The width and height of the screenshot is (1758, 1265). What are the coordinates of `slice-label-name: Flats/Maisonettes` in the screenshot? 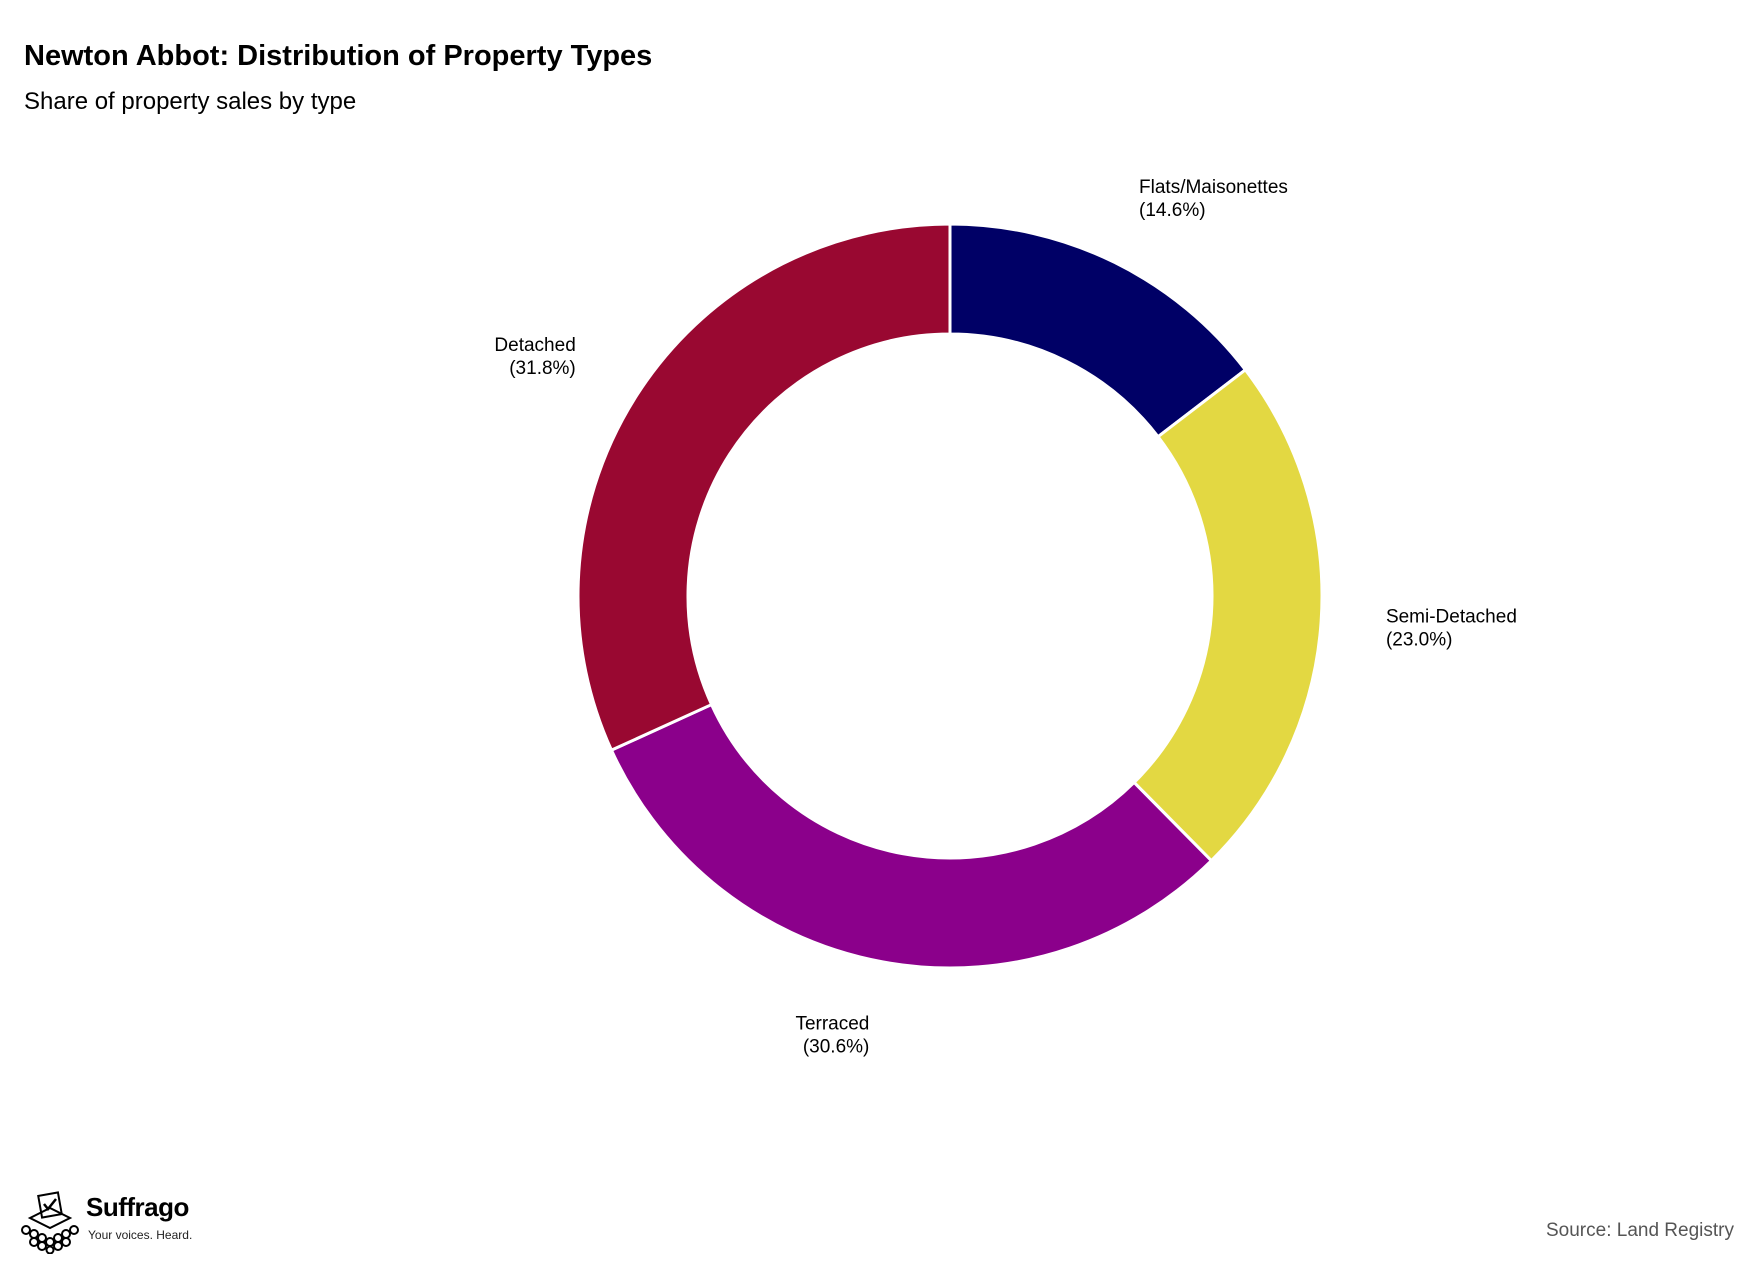 It's located at (1213, 187).